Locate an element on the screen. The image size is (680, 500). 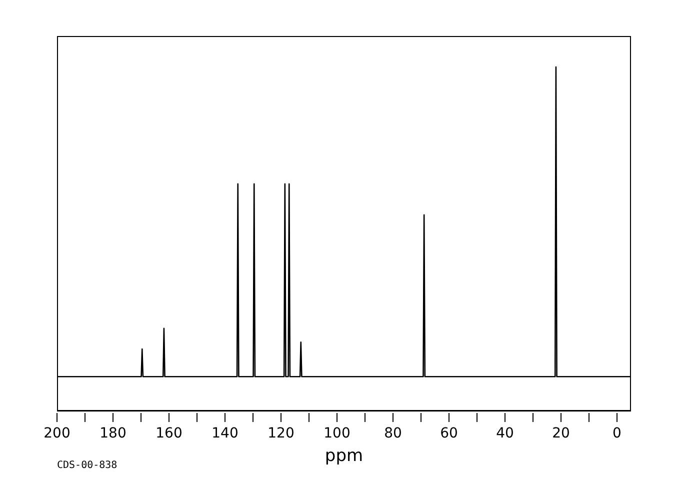
x-tick-label: 140 is located at coordinates (225, 434).